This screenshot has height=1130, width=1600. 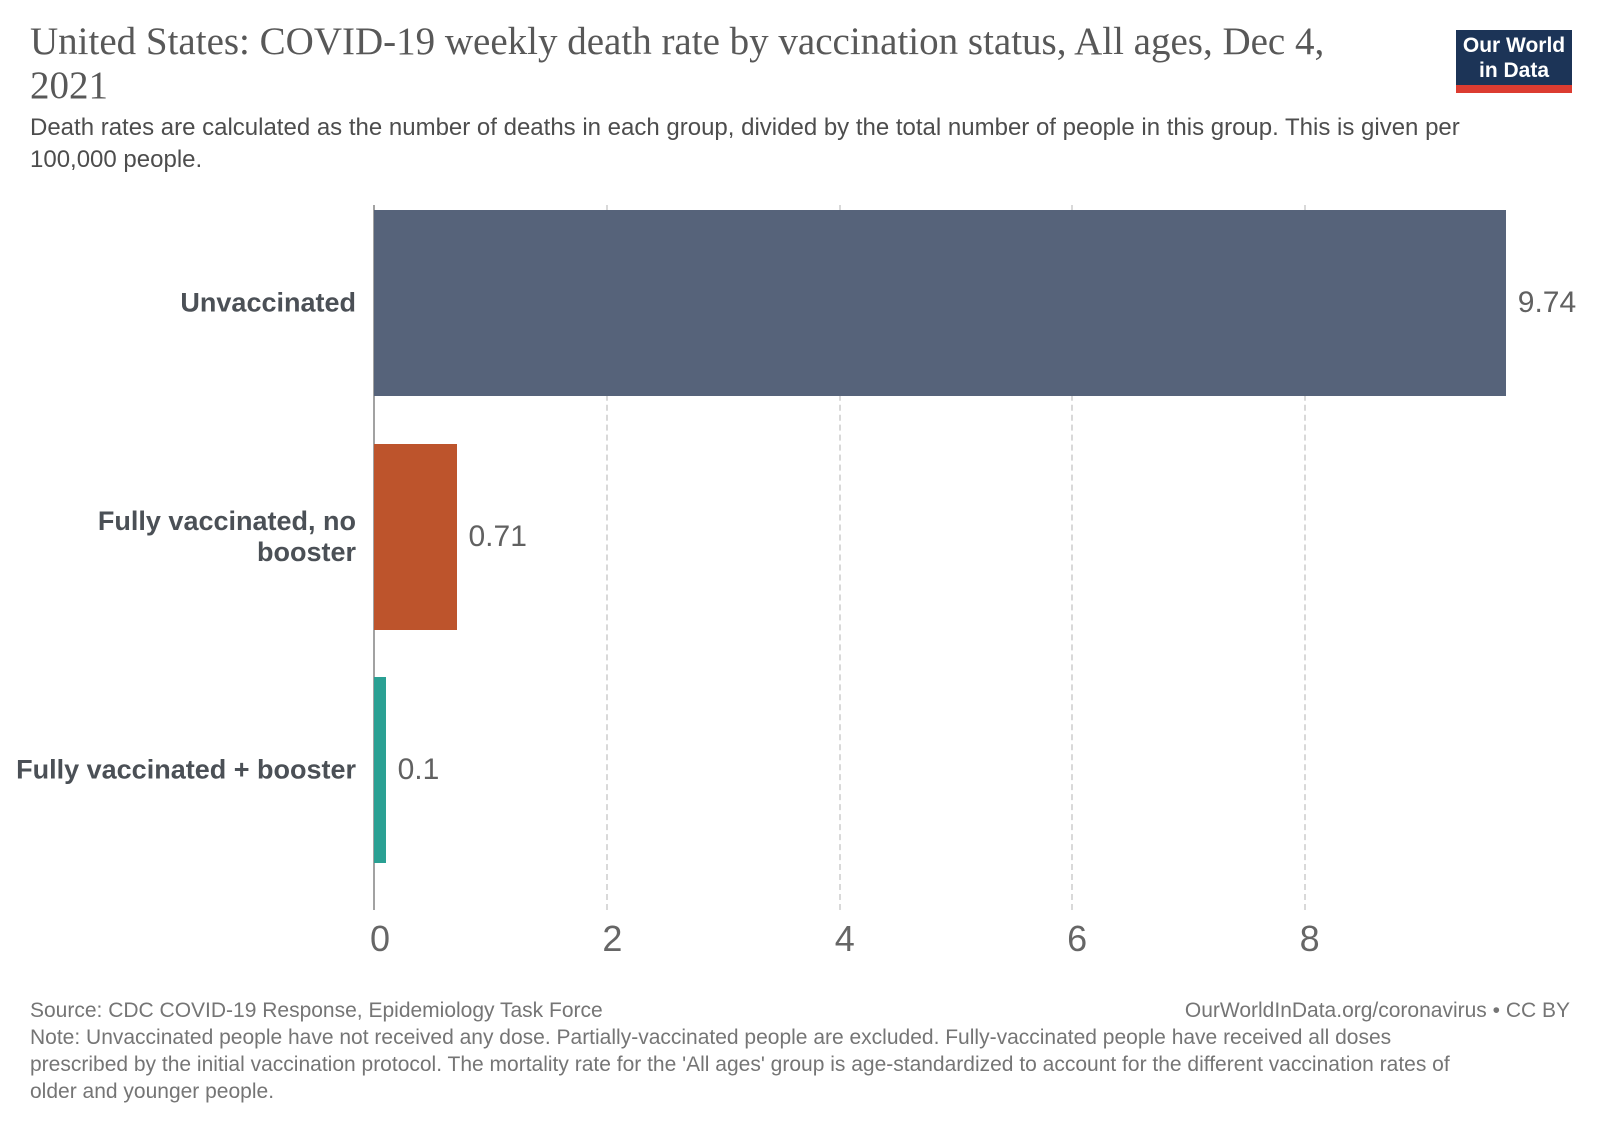 What do you see at coordinates (940, 303) in the screenshot?
I see `bar-unvaccinated` at bounding box center [940, 303].